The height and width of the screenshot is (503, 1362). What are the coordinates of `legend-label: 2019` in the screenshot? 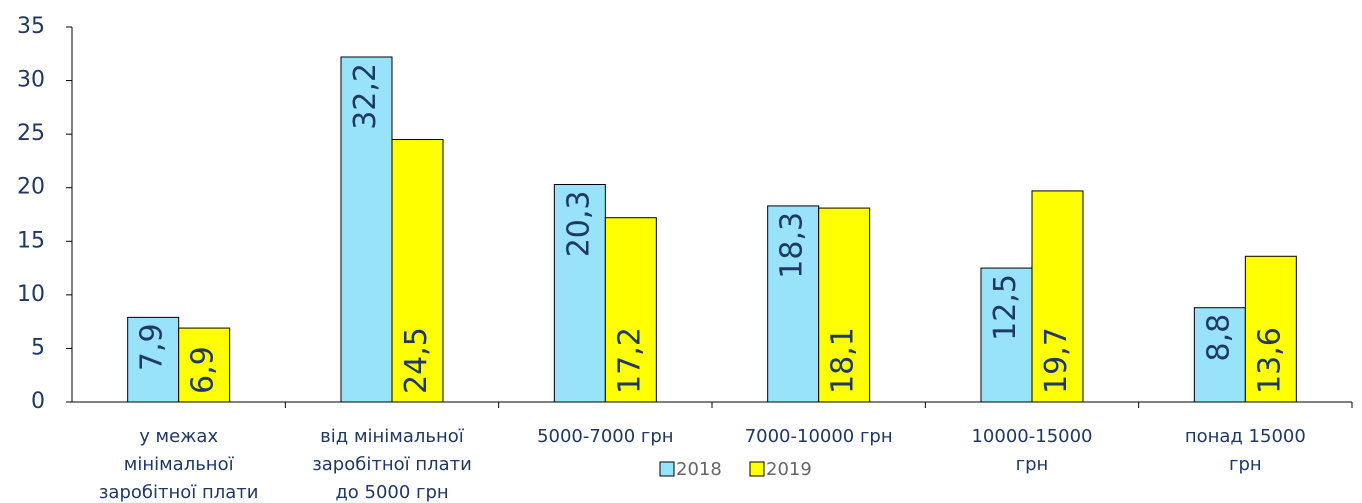 It's located at (789, 469).